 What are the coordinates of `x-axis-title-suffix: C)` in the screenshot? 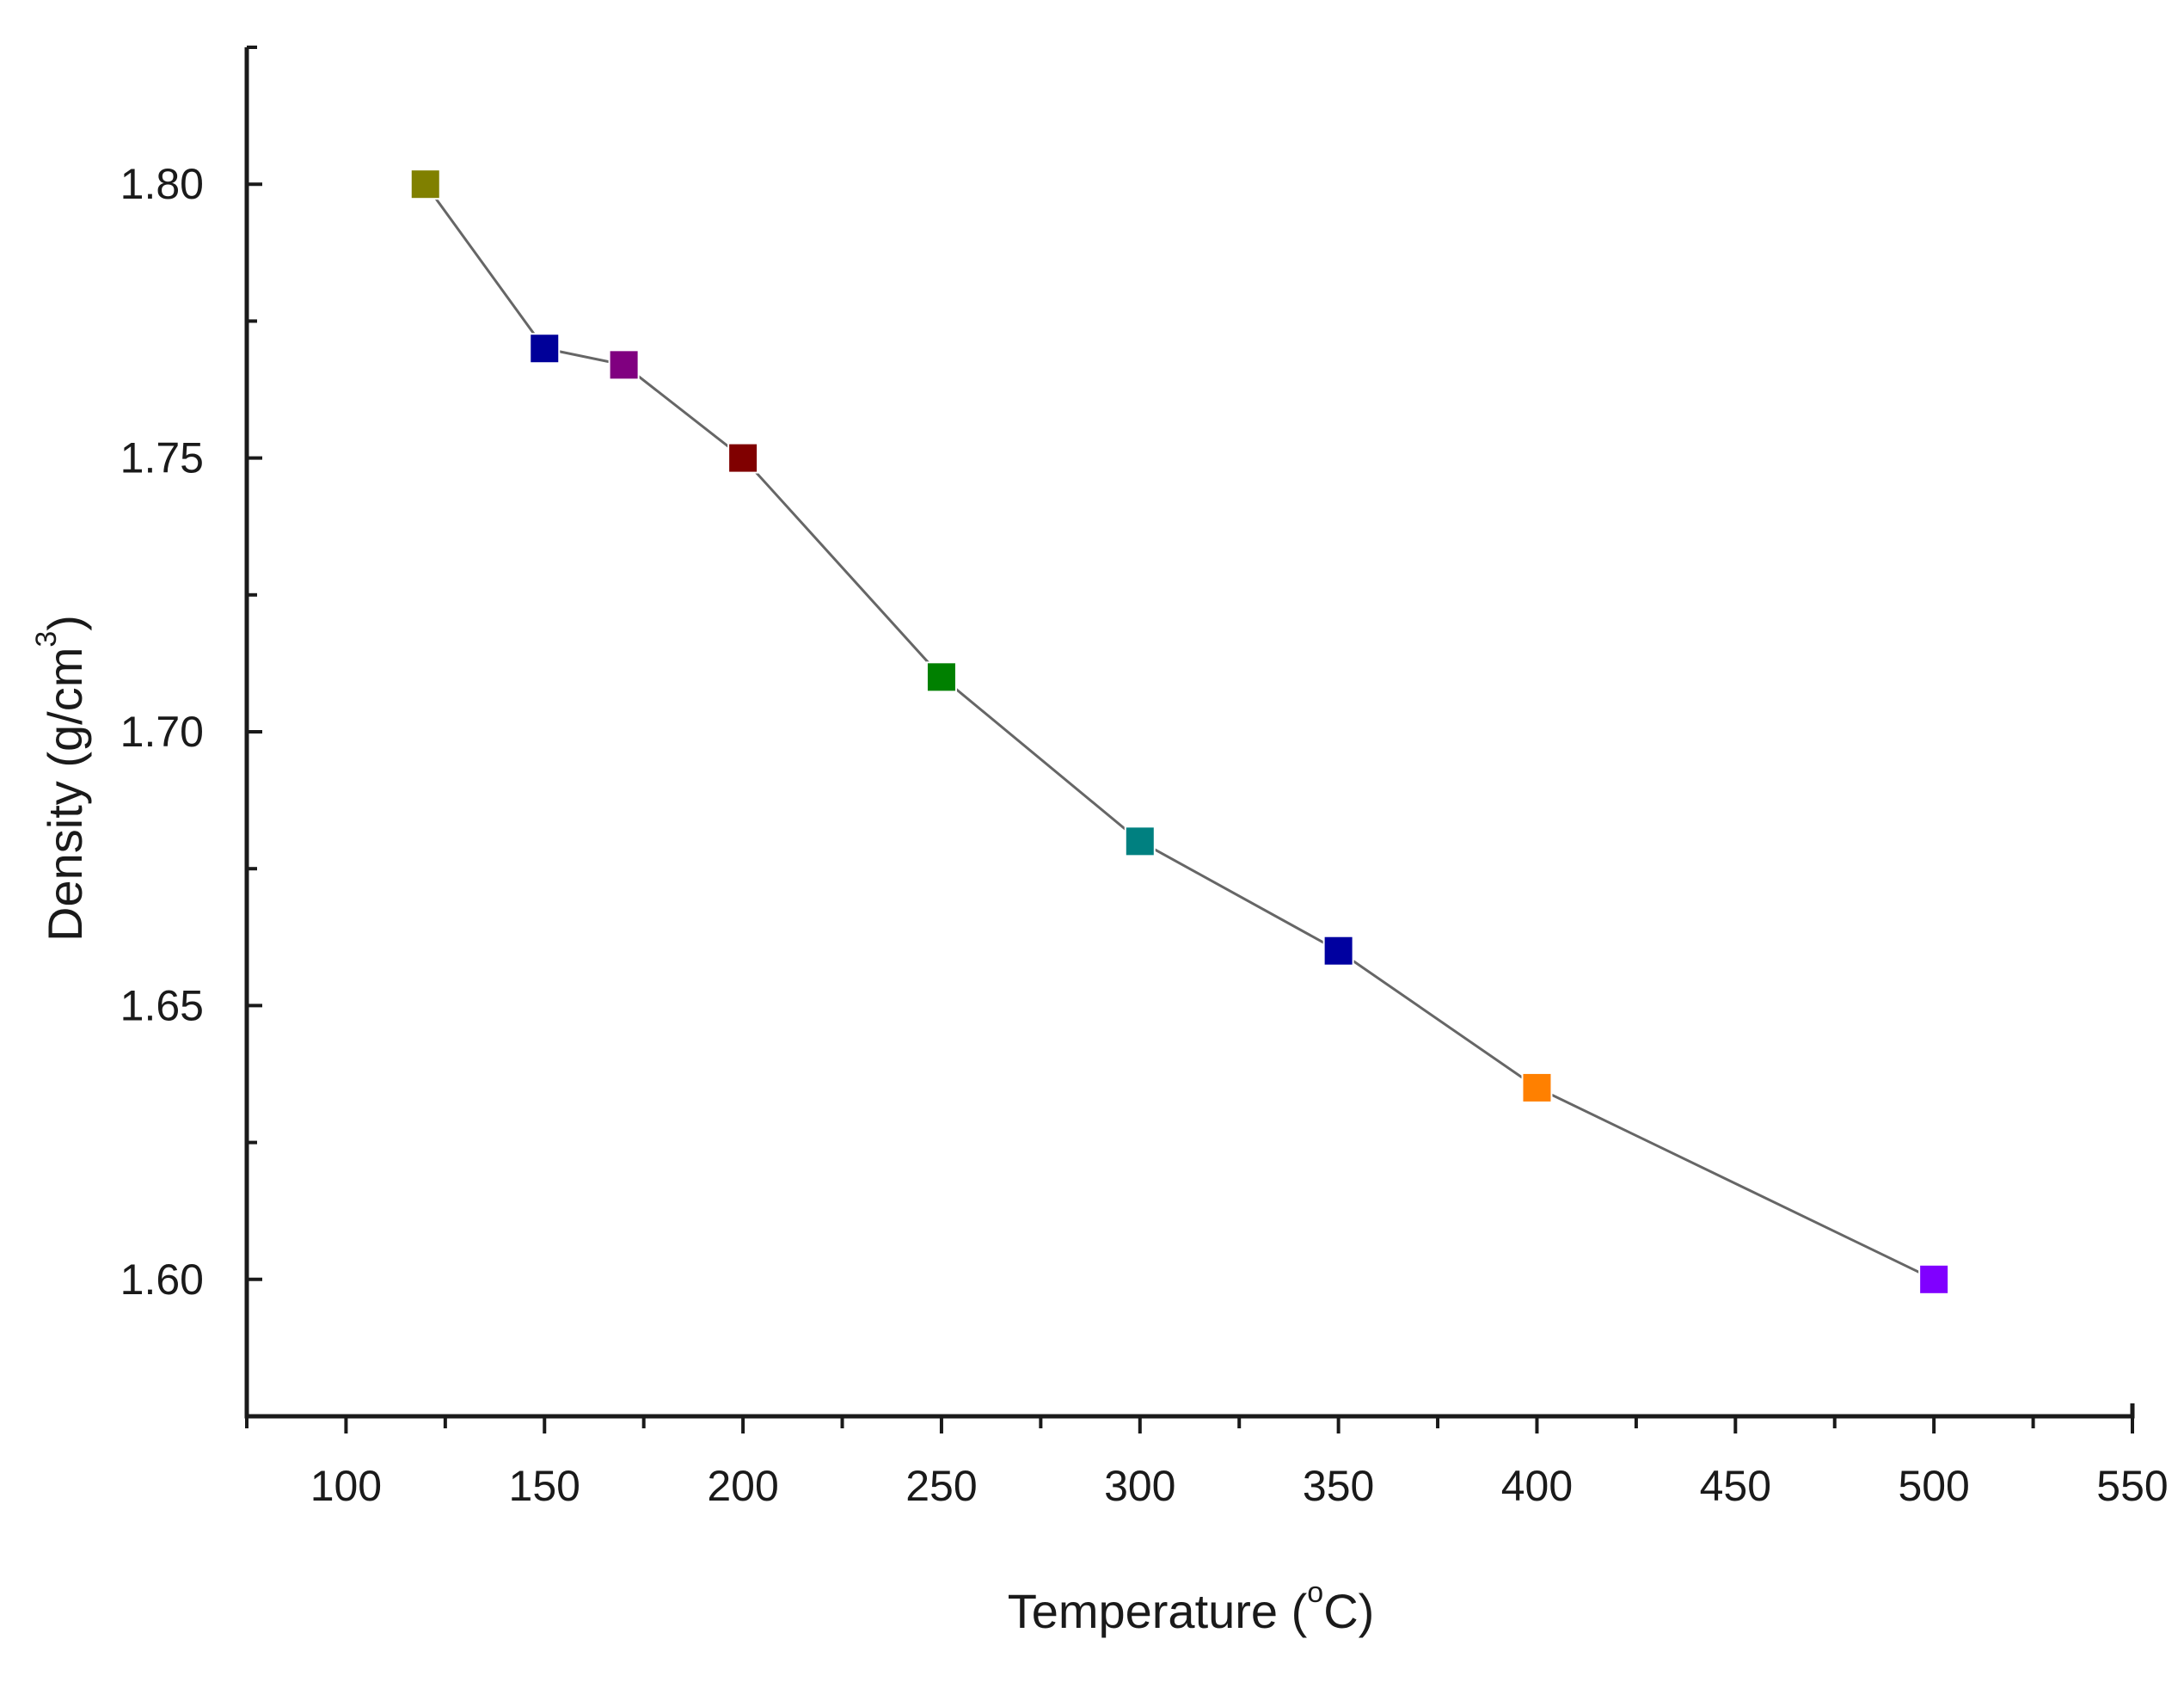 It's located at (1348, 1611).